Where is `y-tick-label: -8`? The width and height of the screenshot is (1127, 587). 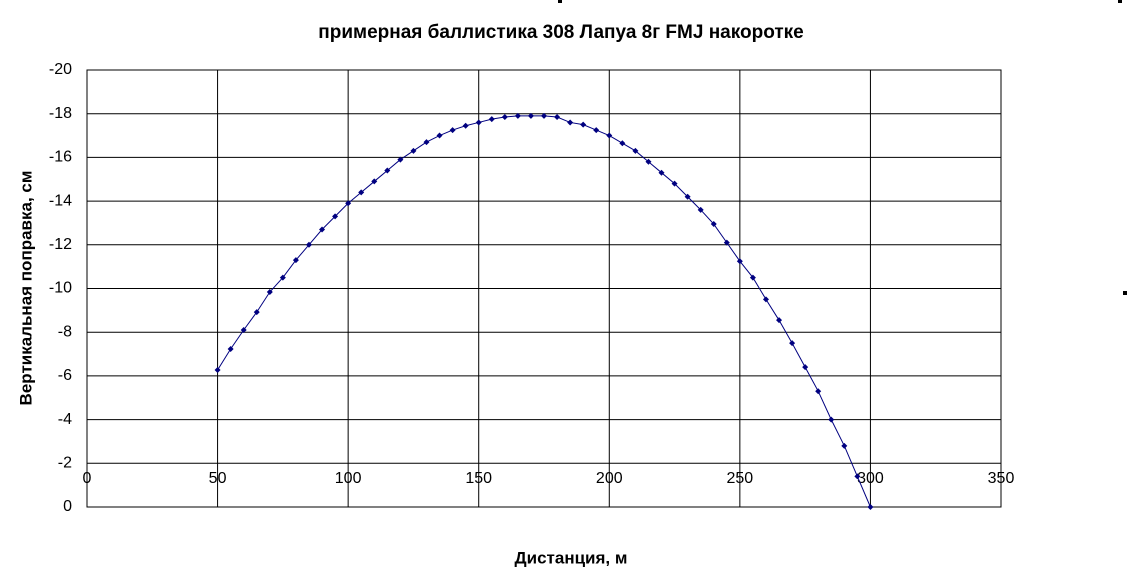
y-tick-label: -8 is located at coordinates (65, 331).